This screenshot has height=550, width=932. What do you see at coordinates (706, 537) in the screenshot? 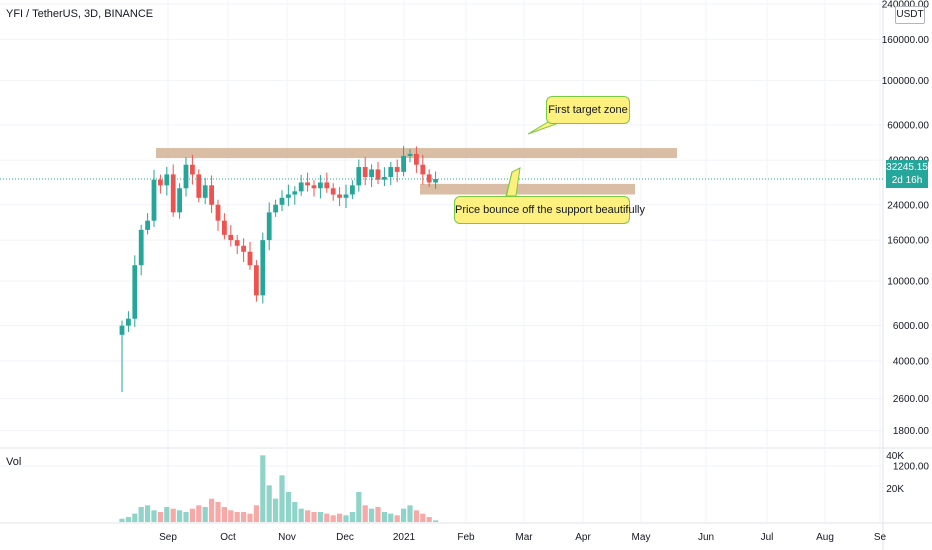
I see `time-tick-label: Jun` at bounding box center [706, 537].